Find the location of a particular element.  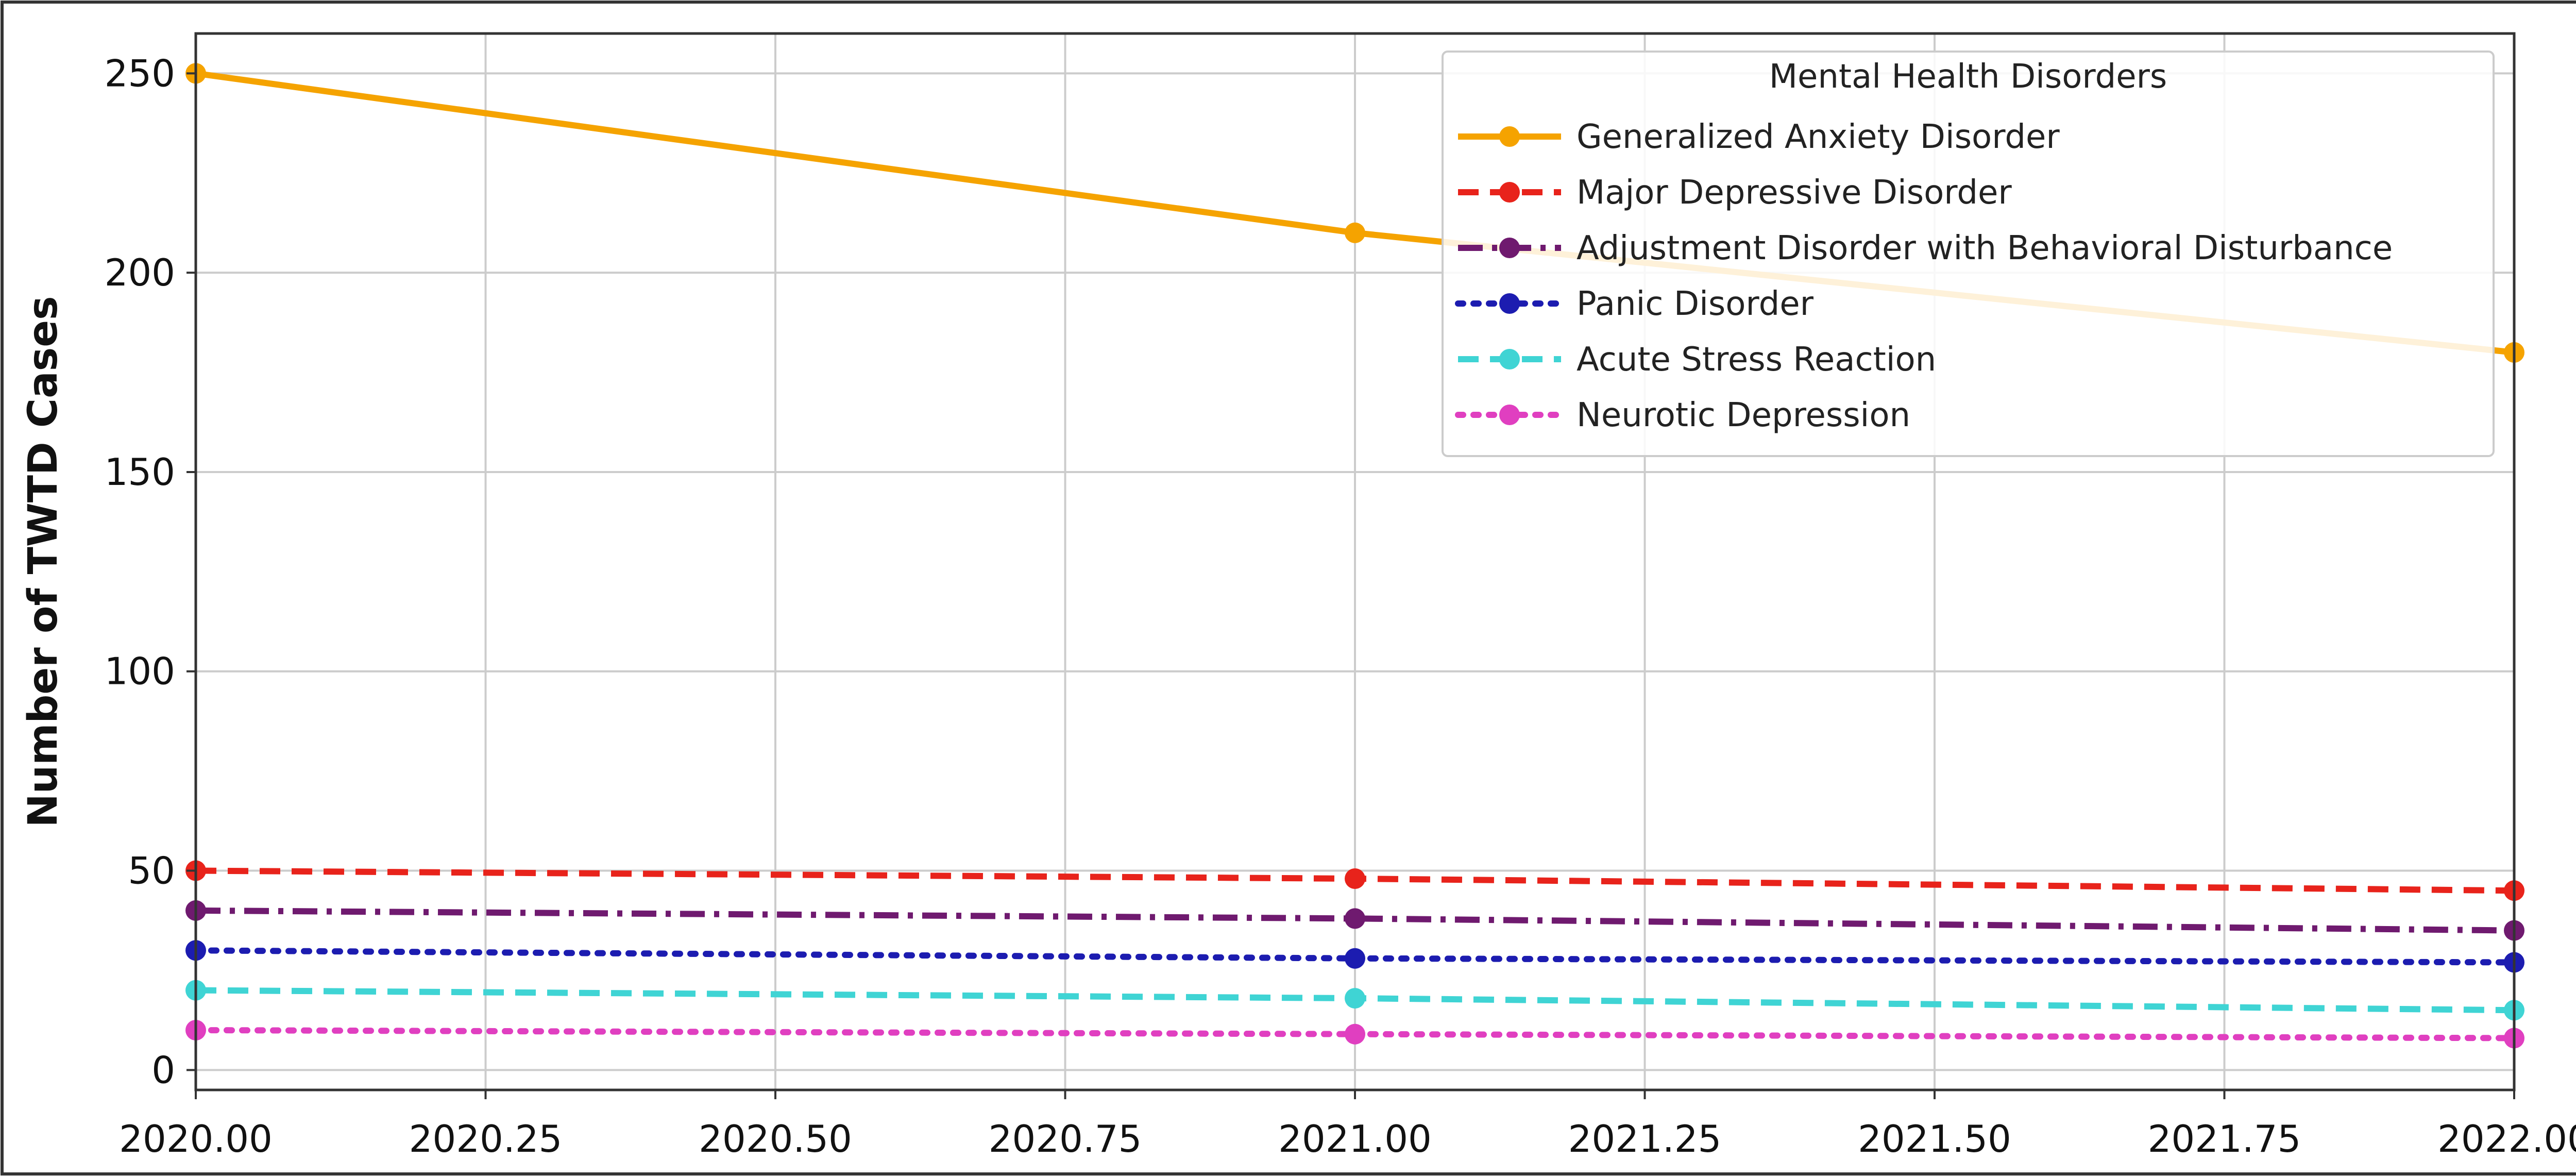

x-tick-label: 2020.00 is located at coordinates (196, 1139).